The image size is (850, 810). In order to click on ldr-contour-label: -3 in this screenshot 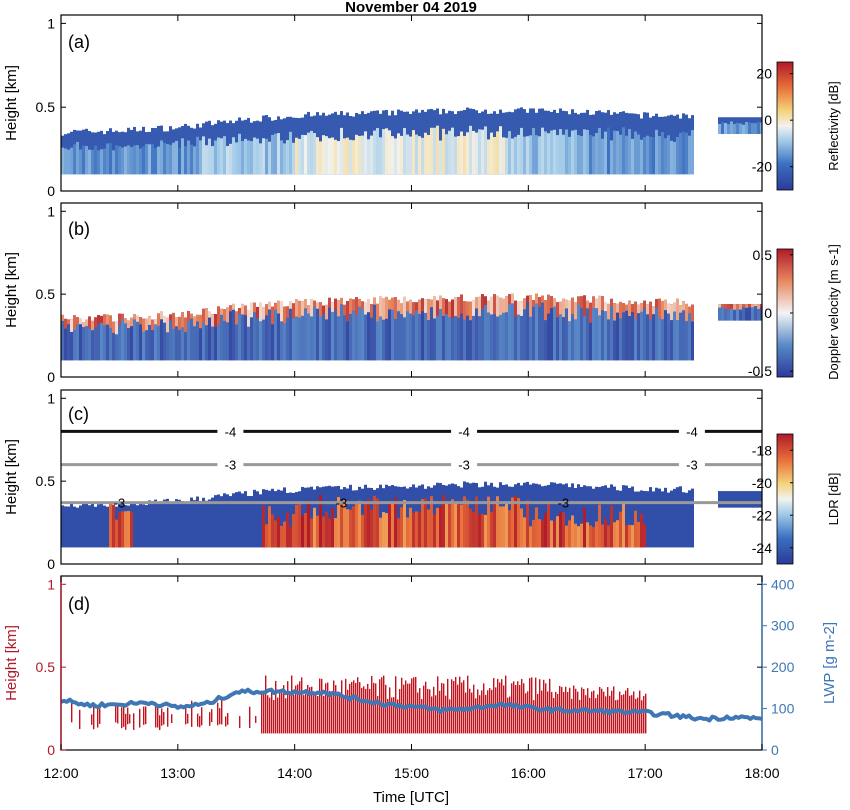, I will do `click(564, 503)`.